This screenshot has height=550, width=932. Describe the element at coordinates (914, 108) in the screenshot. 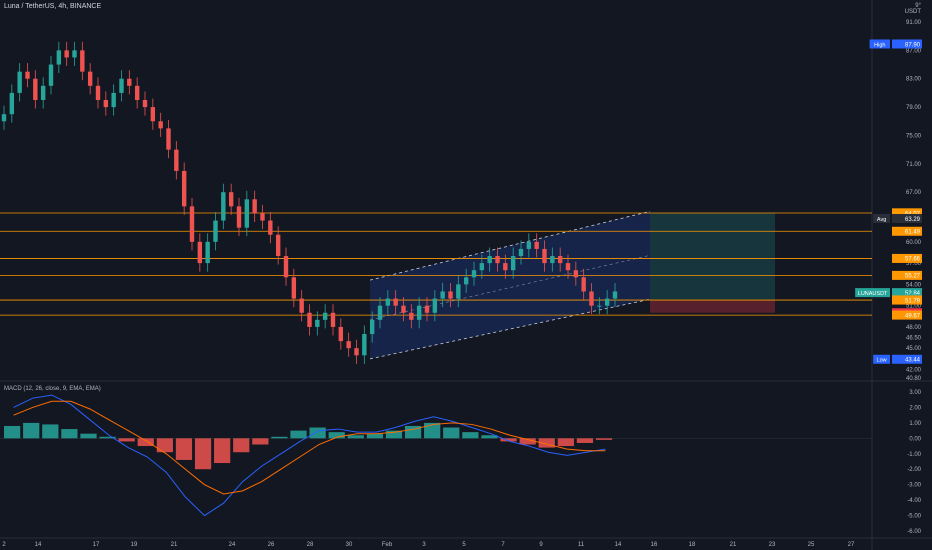

I see `price-tick-label: 79.00` at that location.